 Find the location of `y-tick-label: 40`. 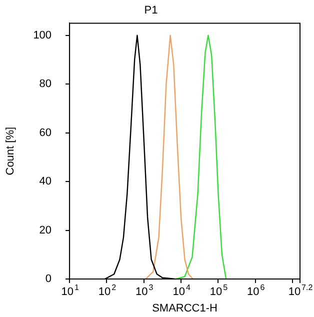

y-tick-label: 40 is located at coordinates (45, 182).